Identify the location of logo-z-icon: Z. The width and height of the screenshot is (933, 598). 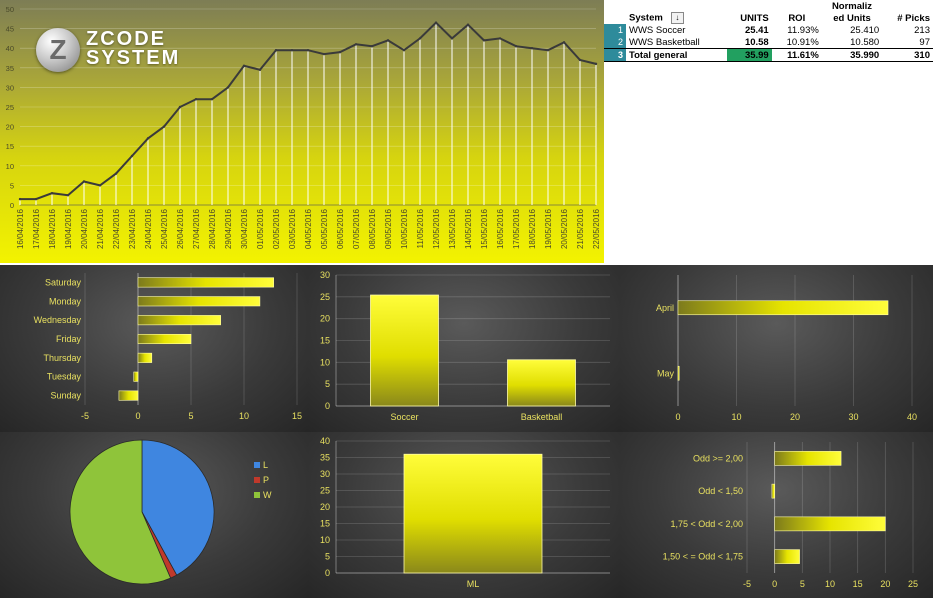
(58, 50).